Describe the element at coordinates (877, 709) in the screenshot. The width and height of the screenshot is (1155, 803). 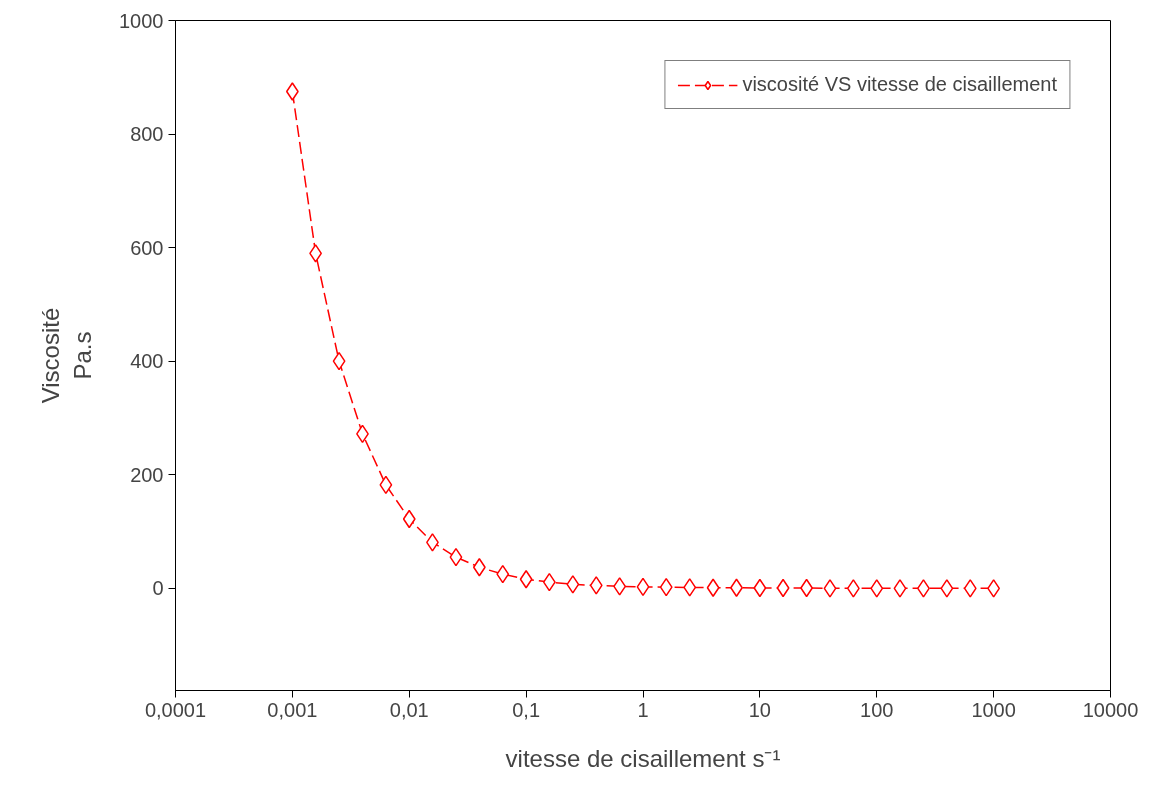
I see `x-tick-label: 100` at that location.